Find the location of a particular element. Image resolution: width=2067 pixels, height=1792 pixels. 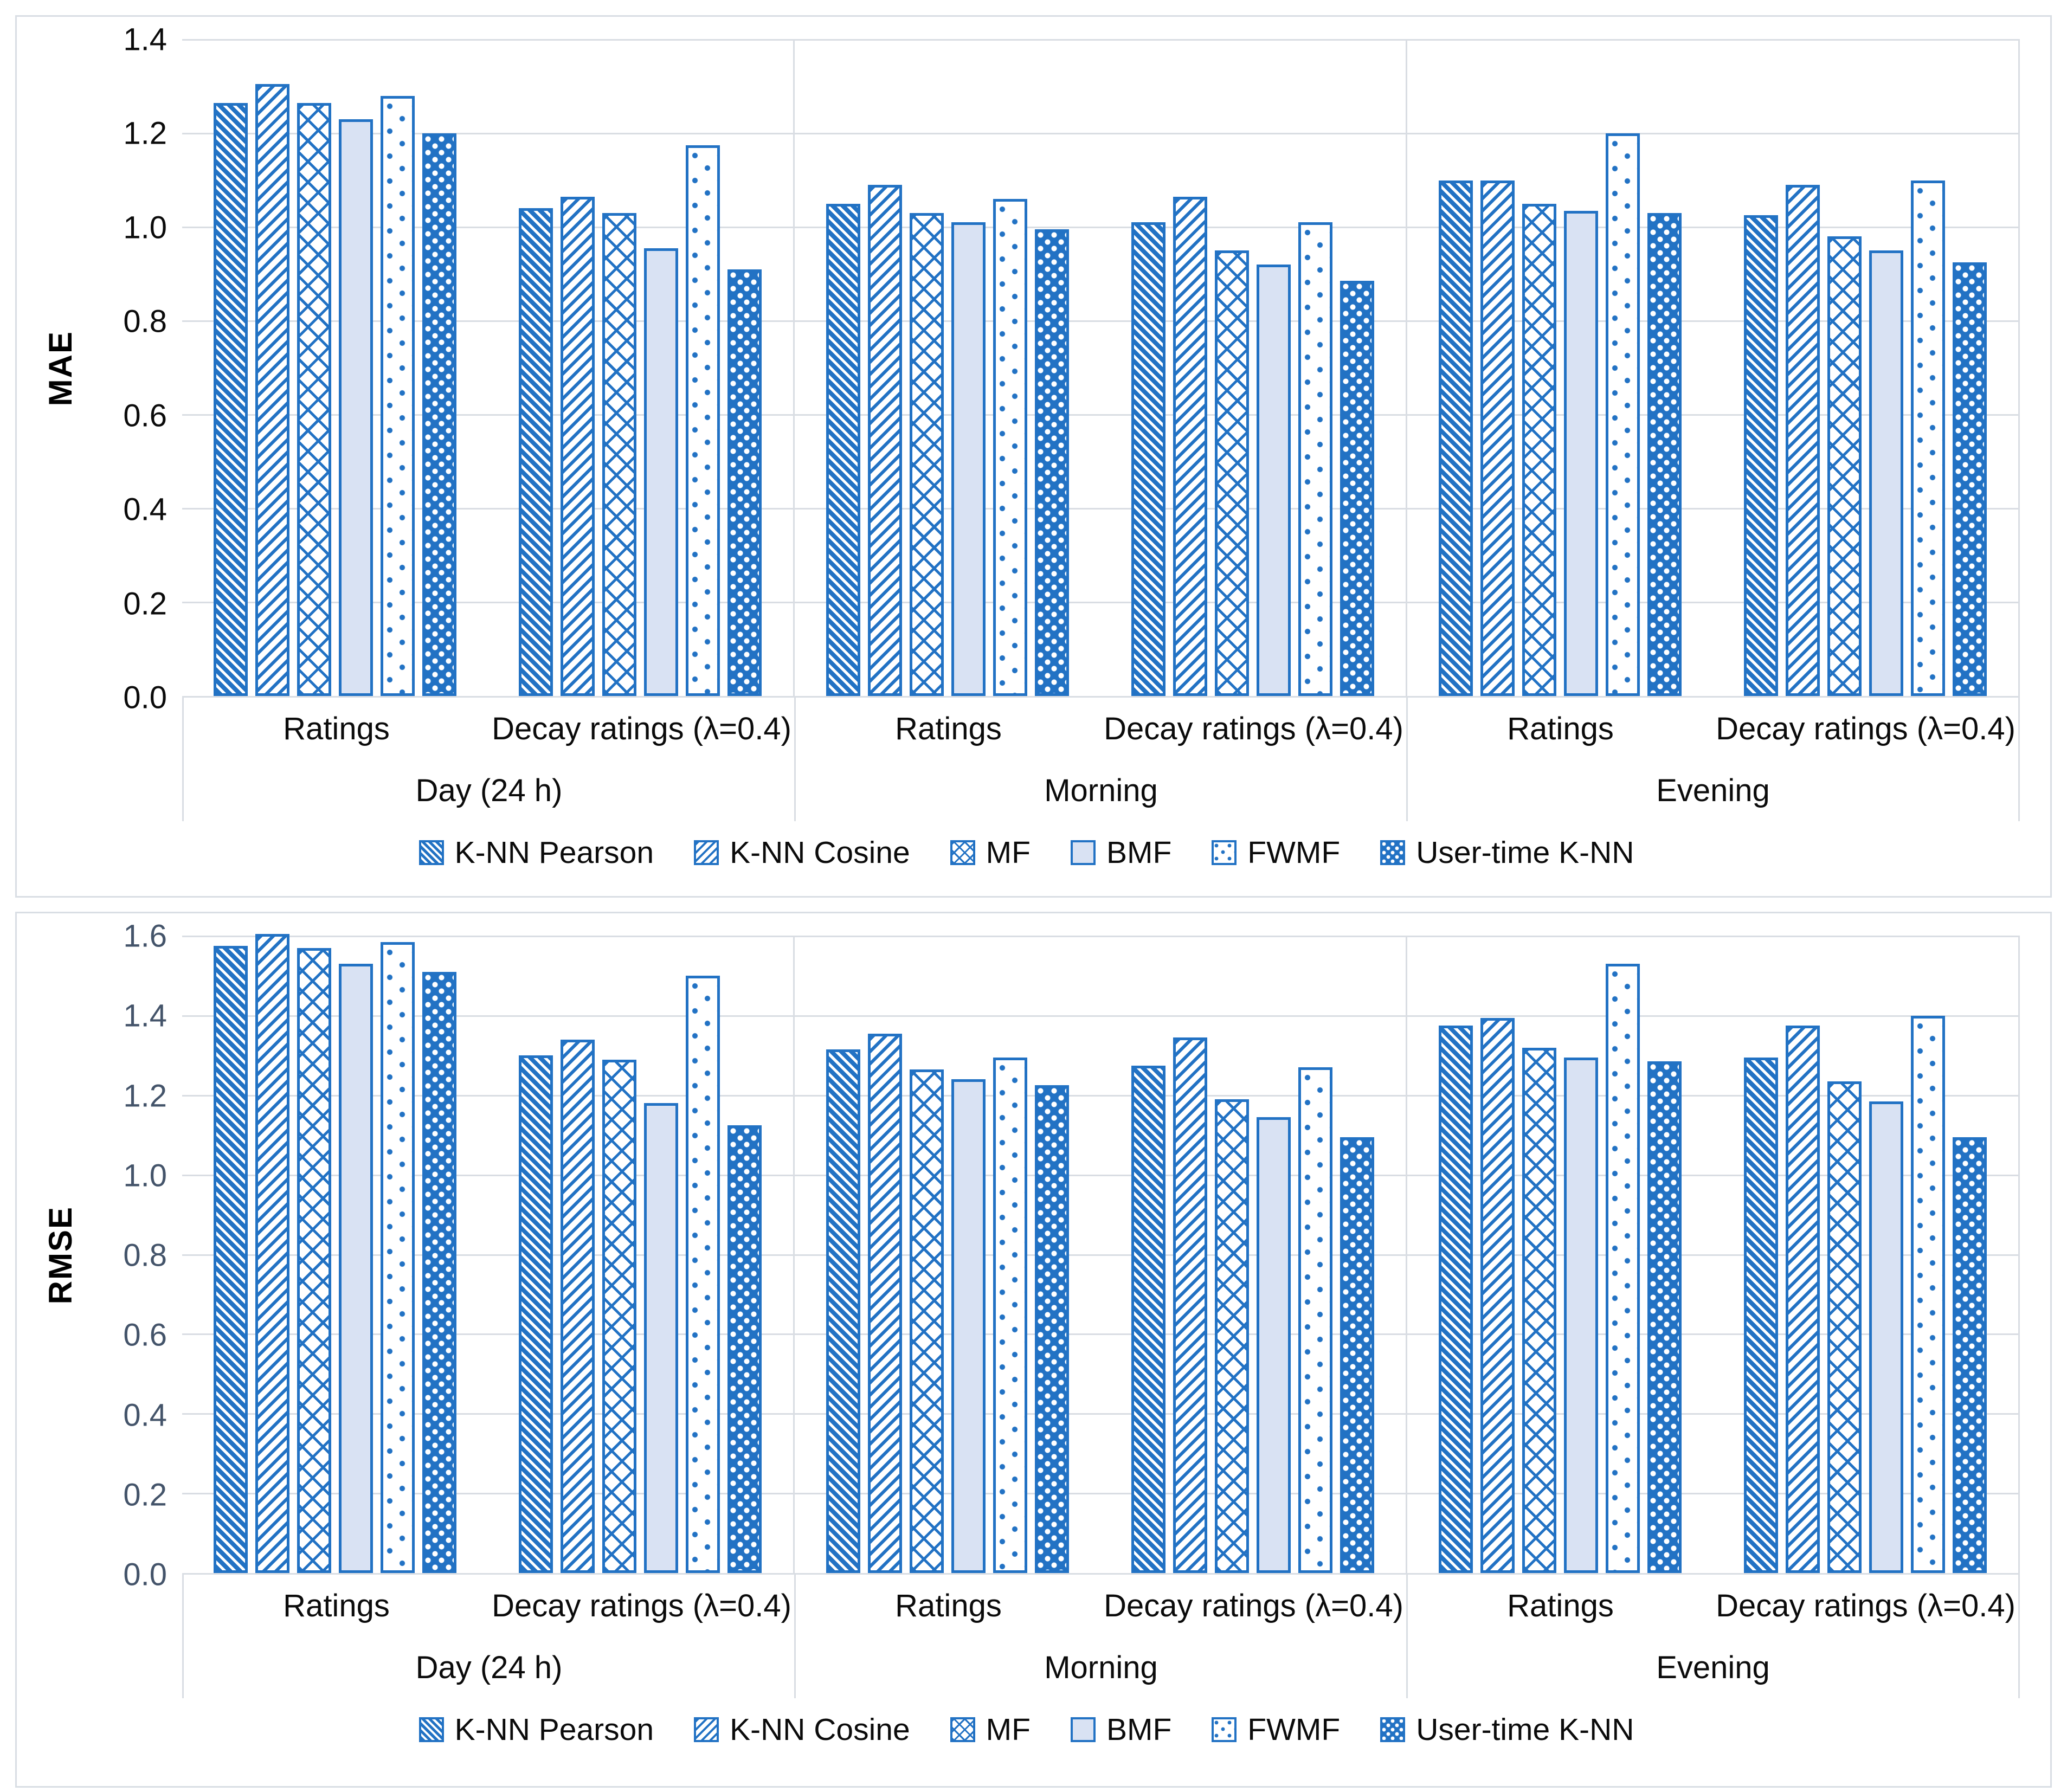

bar-k-nn-cosine-morning-ratings is located at coordinates (884, 1303).